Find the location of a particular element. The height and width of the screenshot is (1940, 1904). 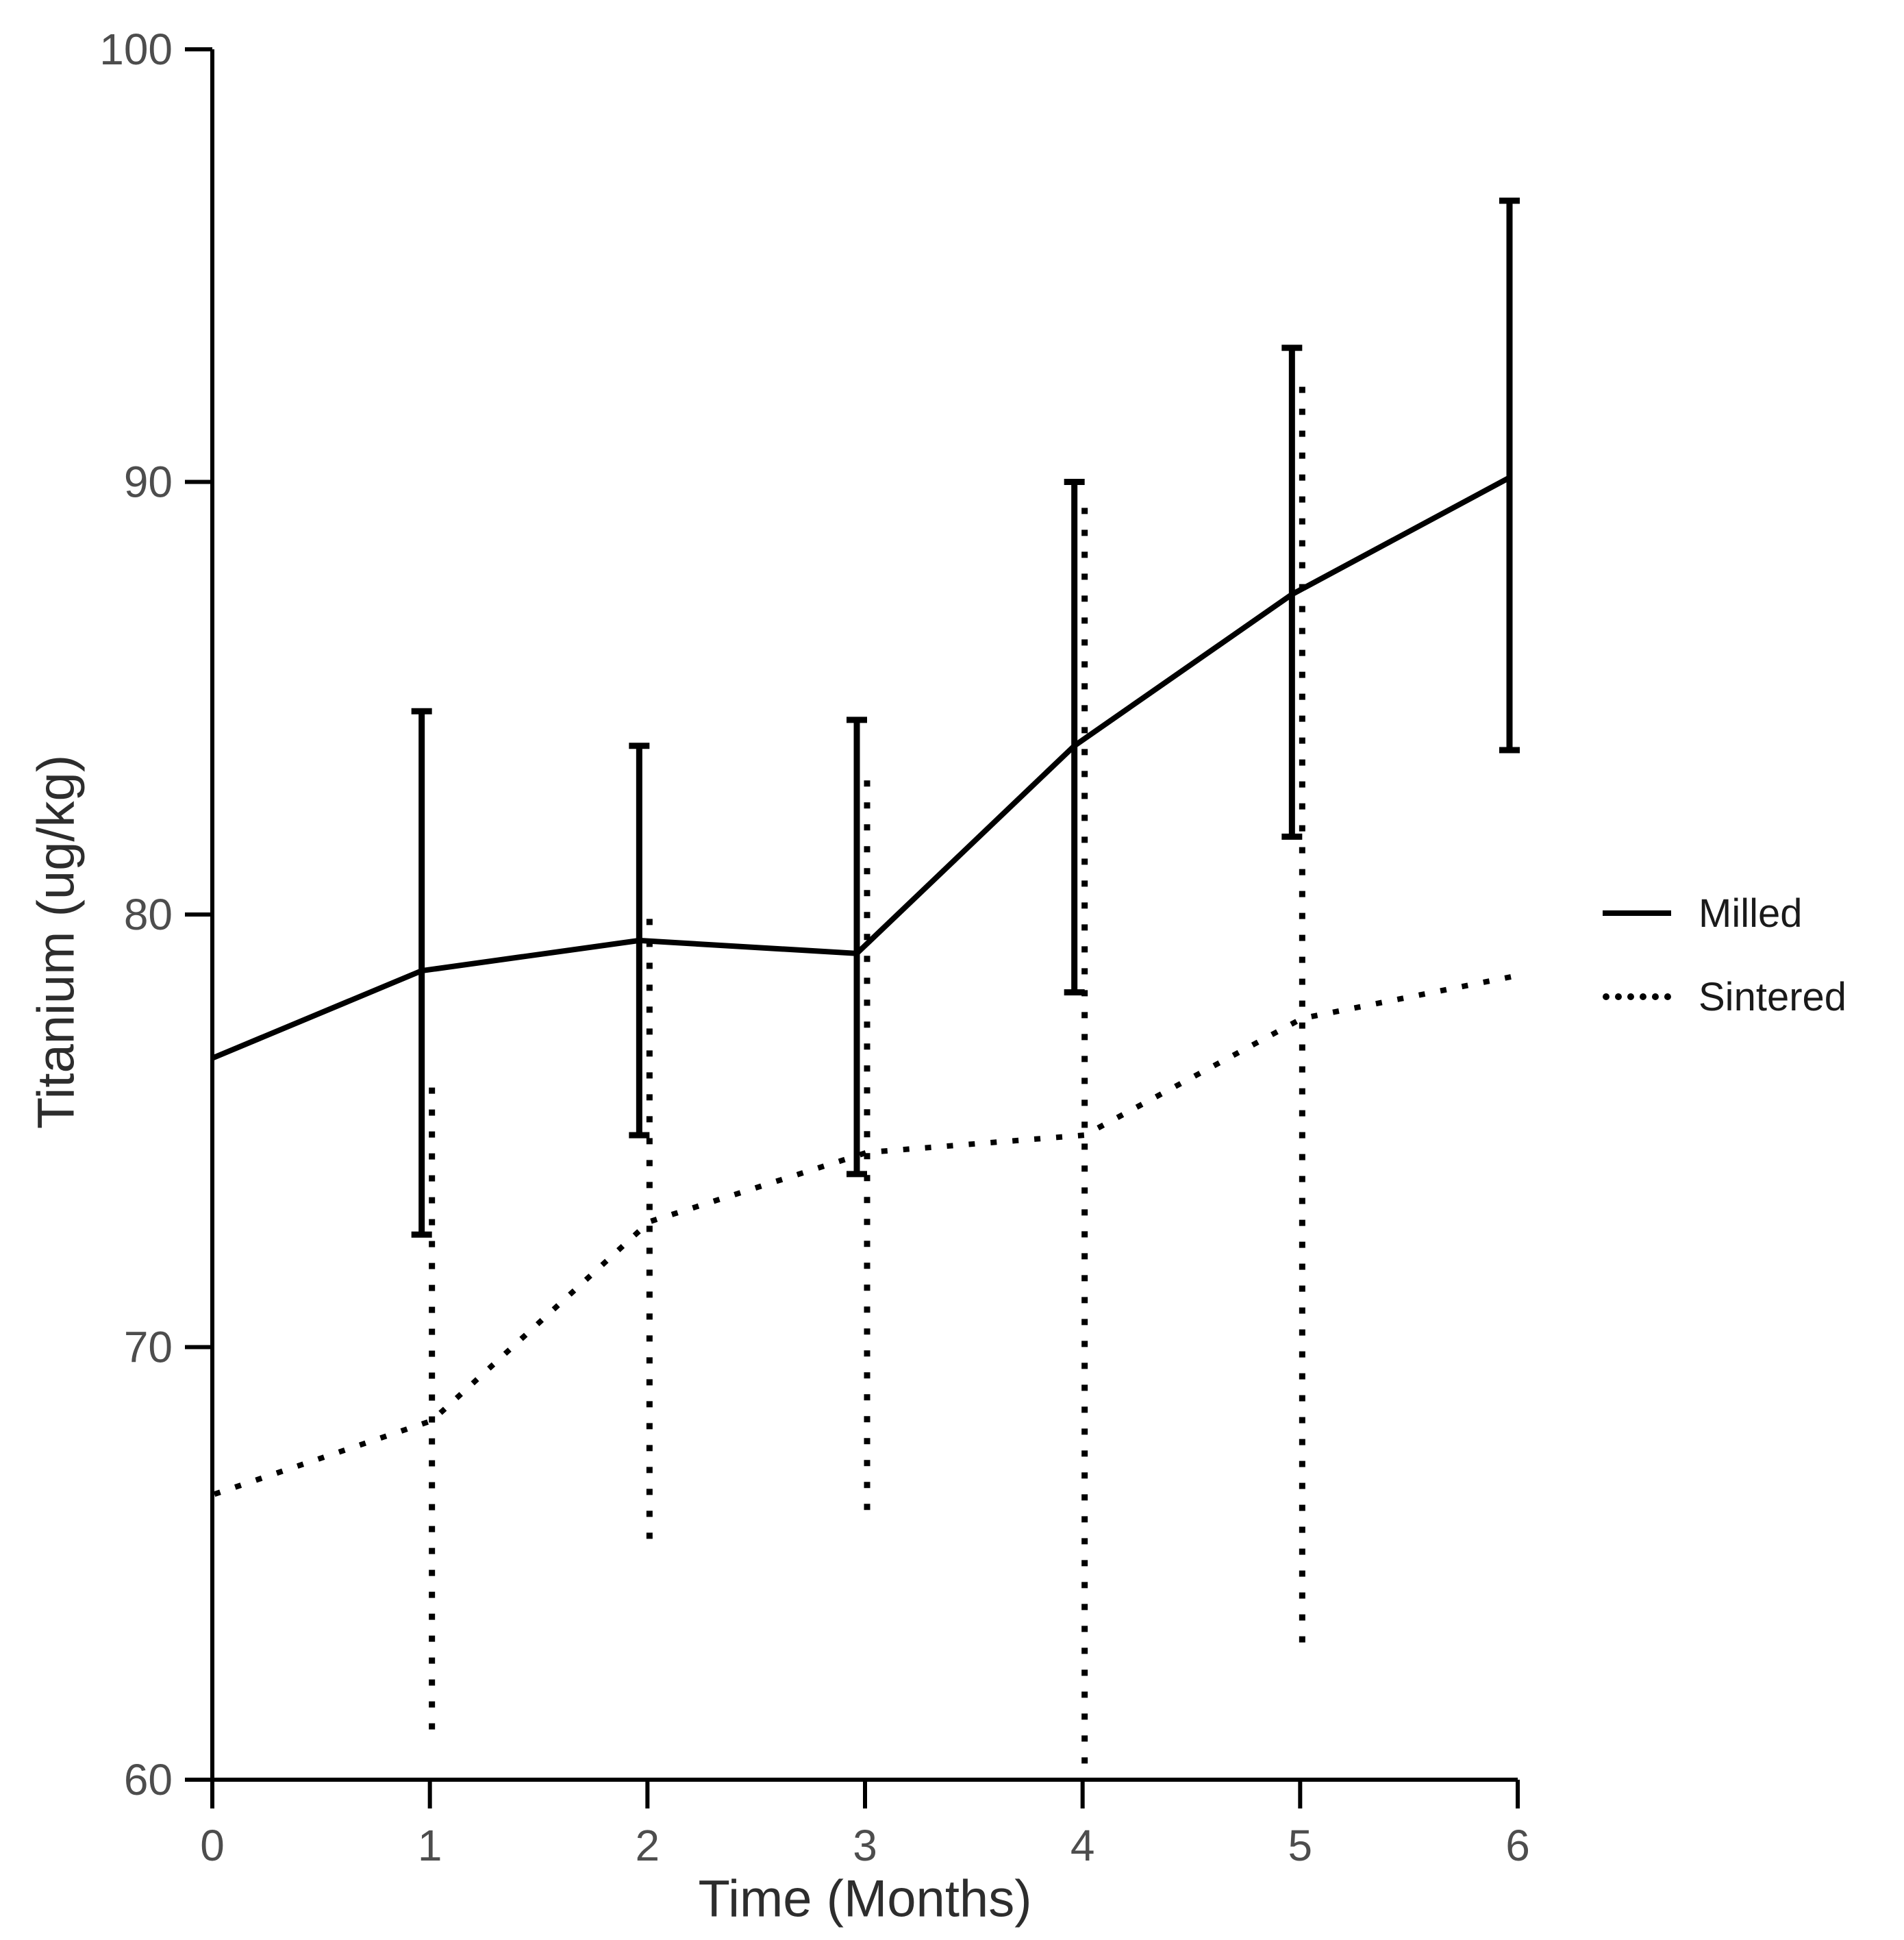

legend: Milled Sintered is located at coordinates (1724, 955).